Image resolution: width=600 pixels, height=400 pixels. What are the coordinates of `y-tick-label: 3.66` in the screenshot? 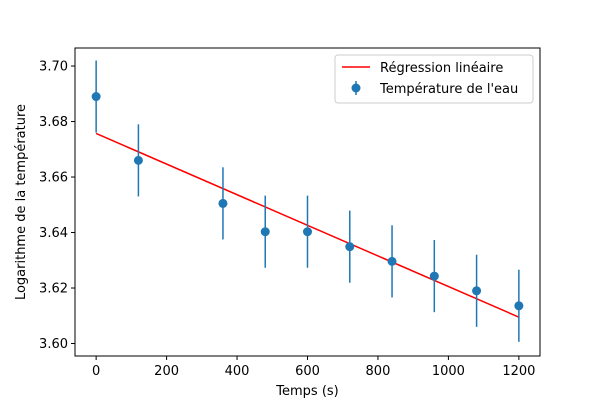 It's located at (53, 178).